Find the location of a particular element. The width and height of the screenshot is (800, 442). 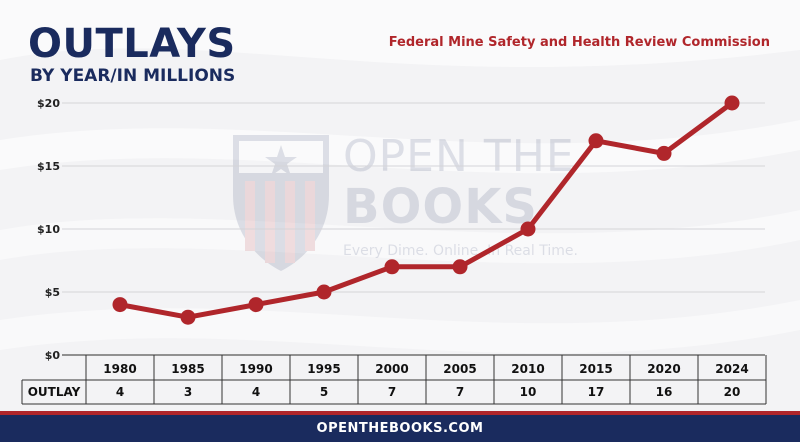

y-tick-label: $5 is located at coordinates (52, 292).